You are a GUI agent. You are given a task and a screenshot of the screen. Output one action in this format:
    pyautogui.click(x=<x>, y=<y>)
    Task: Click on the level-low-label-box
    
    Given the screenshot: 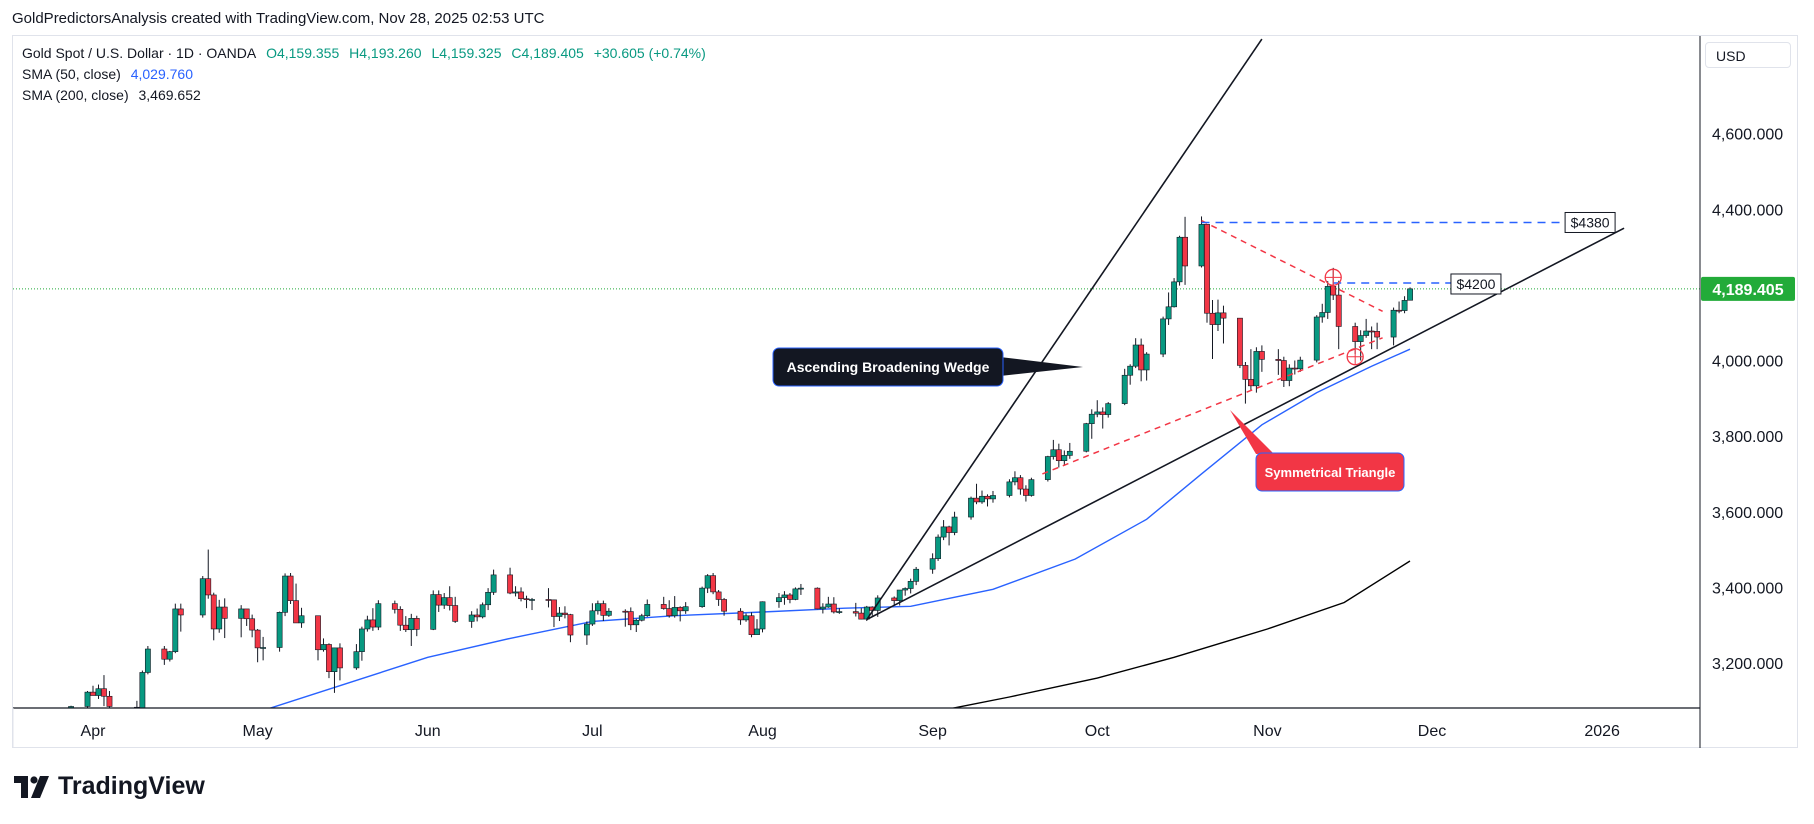 What is the action you would take?
    pyautogui.click(x=1476, y=284)
    